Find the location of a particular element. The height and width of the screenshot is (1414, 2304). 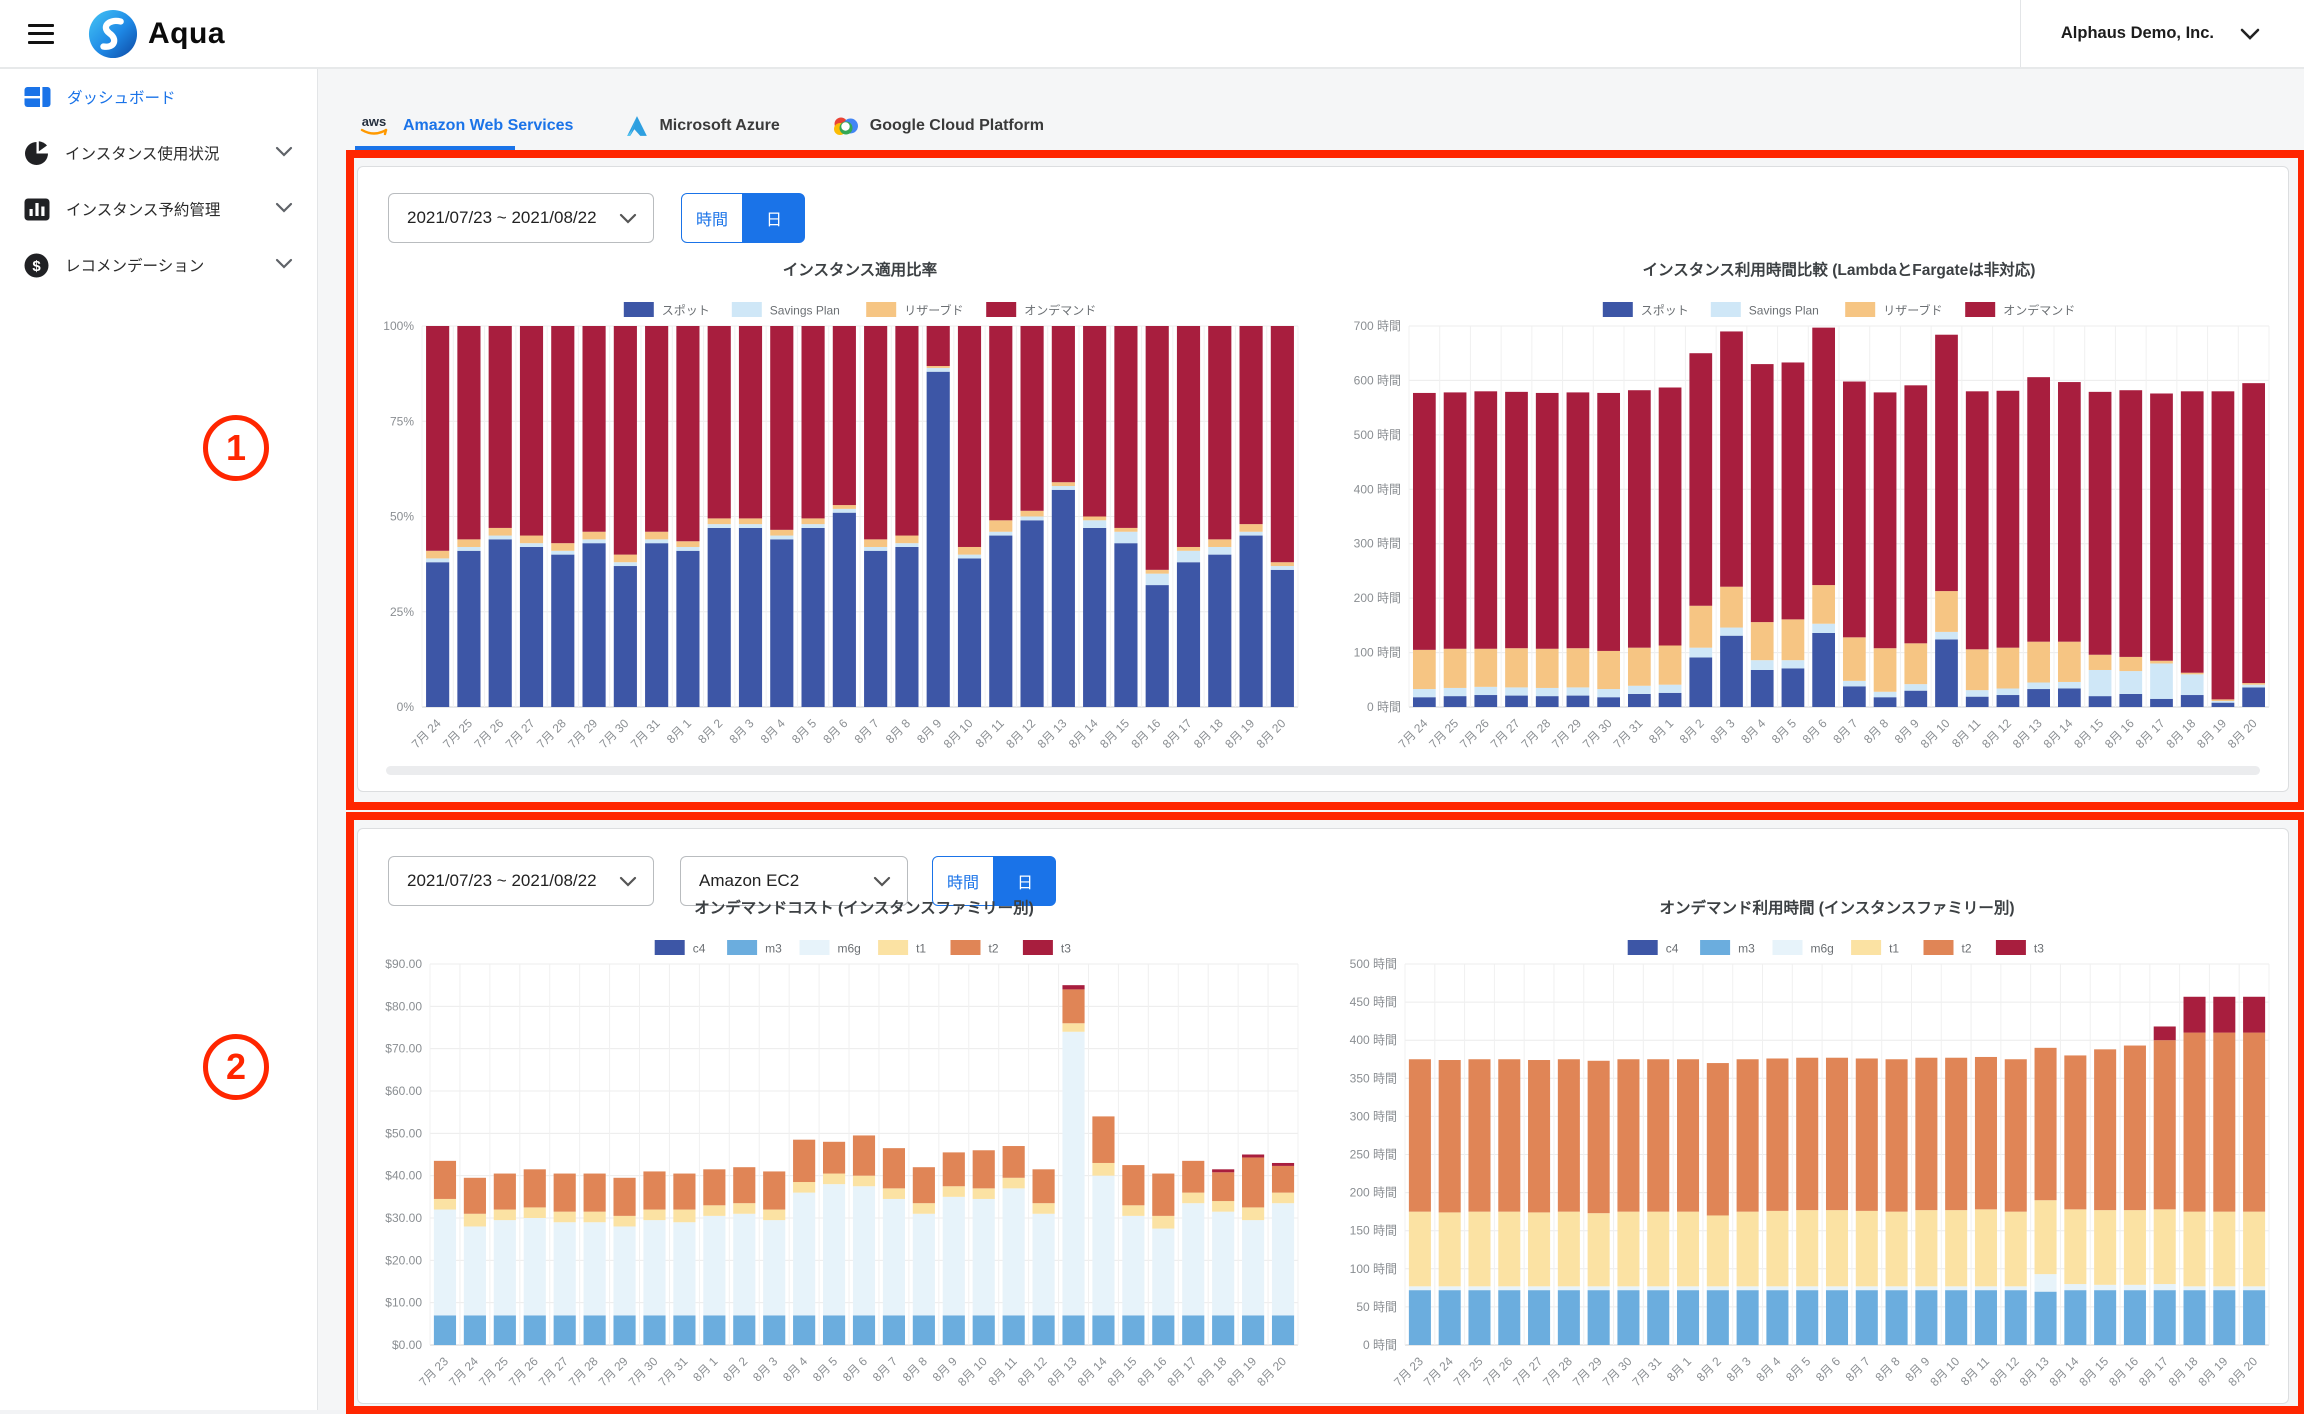

tab-azure: Microsoft Azure is located at coordinates (702, 126).